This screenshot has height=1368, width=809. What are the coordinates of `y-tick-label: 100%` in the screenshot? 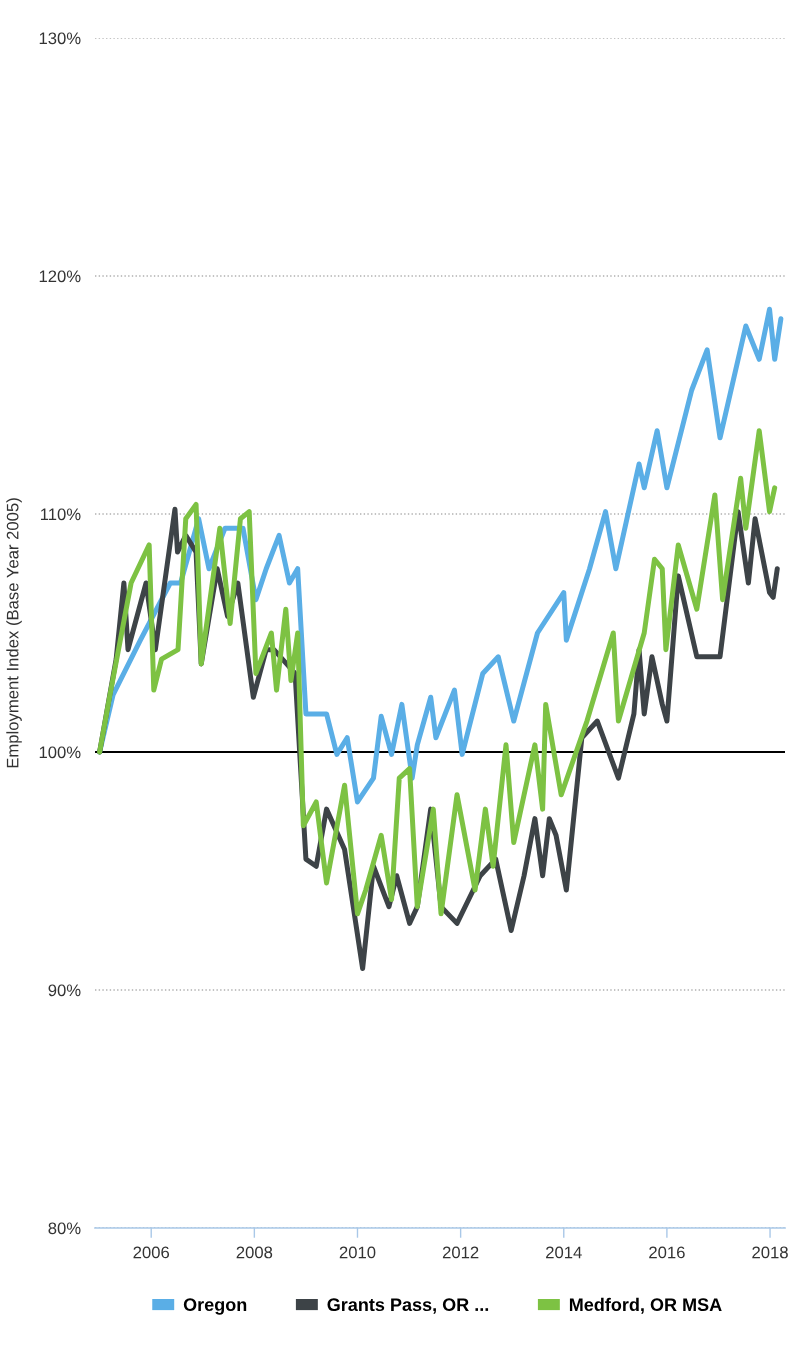 It's located at (60, 752).